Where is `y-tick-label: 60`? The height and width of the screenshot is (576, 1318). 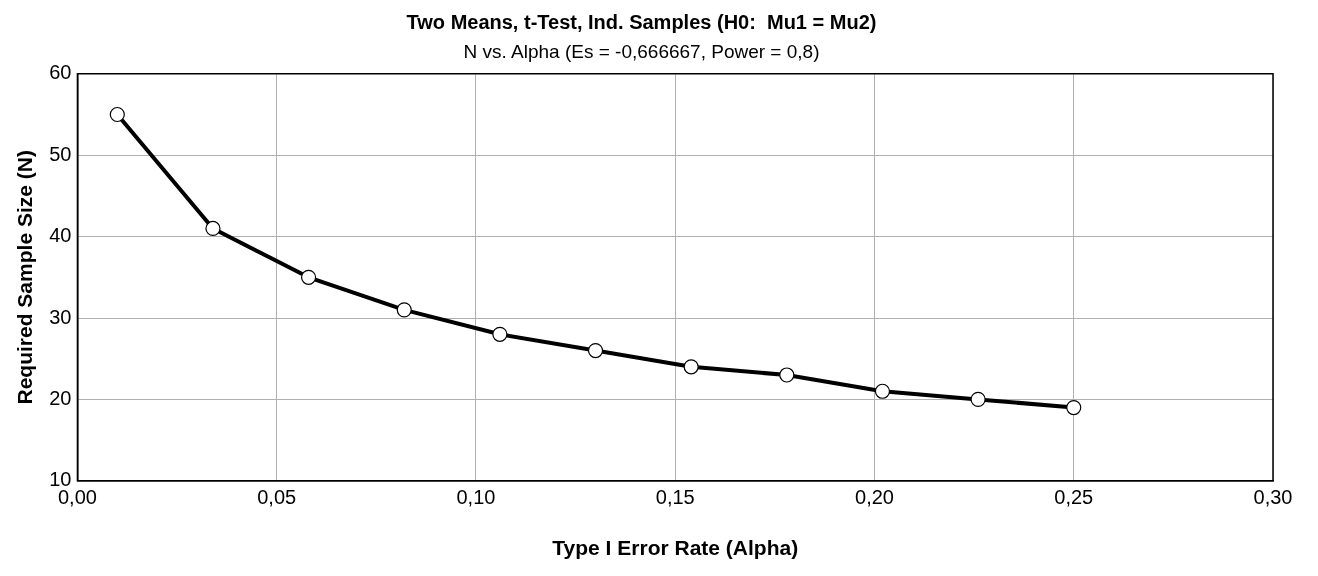
y-tick-label: 60 is located at coordinates (60, 72).